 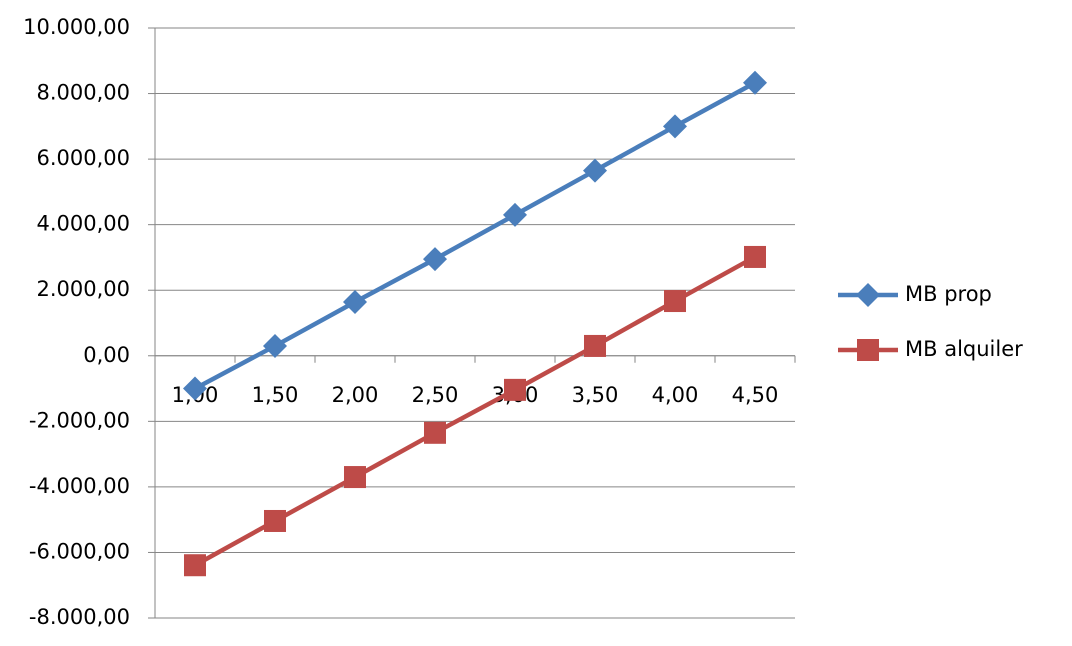 What do you see at coordinates (106, 355) in the screenshot?
I see `y-tick-label: 0,00` at bounding box center [106, 355].